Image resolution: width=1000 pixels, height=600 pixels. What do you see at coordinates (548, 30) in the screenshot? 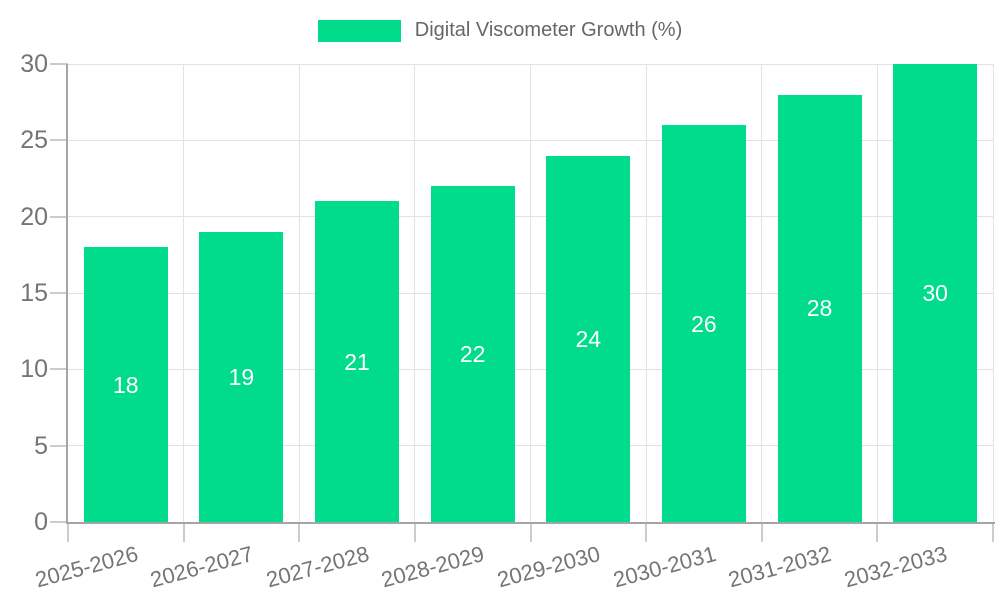
I see `legend-label: Digital Viscometer Growth (%)` at bounding box center [548, 30].